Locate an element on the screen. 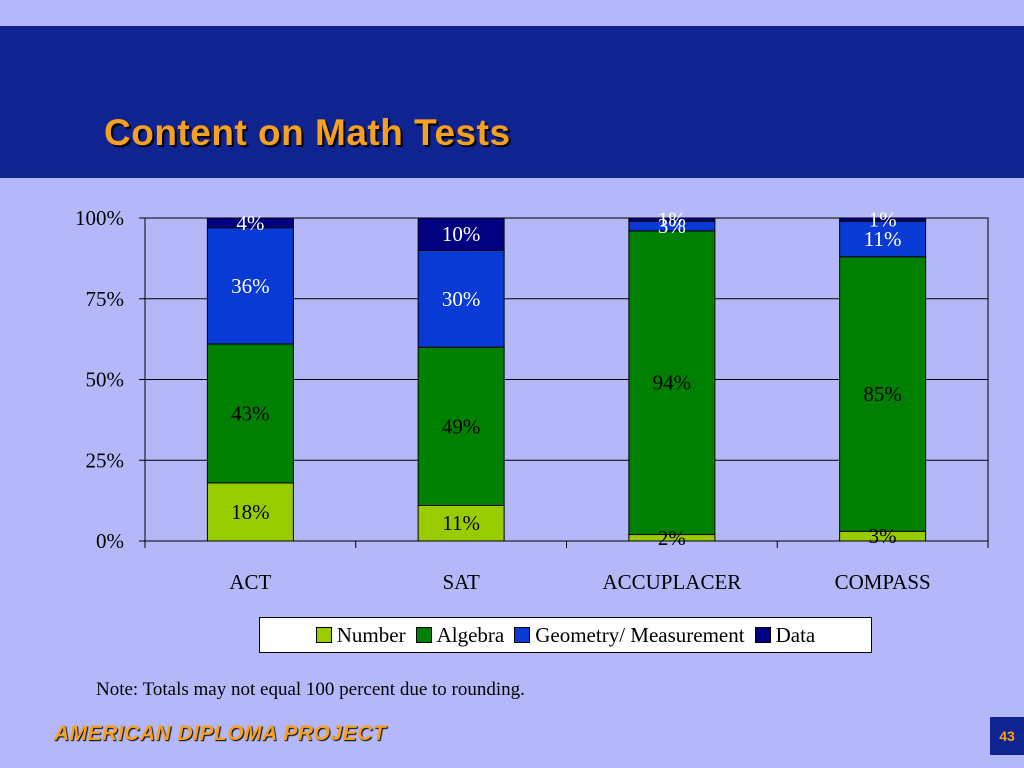 This screenshot has width=1024, height=768. data-label: 85% is located at coordinates (882, 394).